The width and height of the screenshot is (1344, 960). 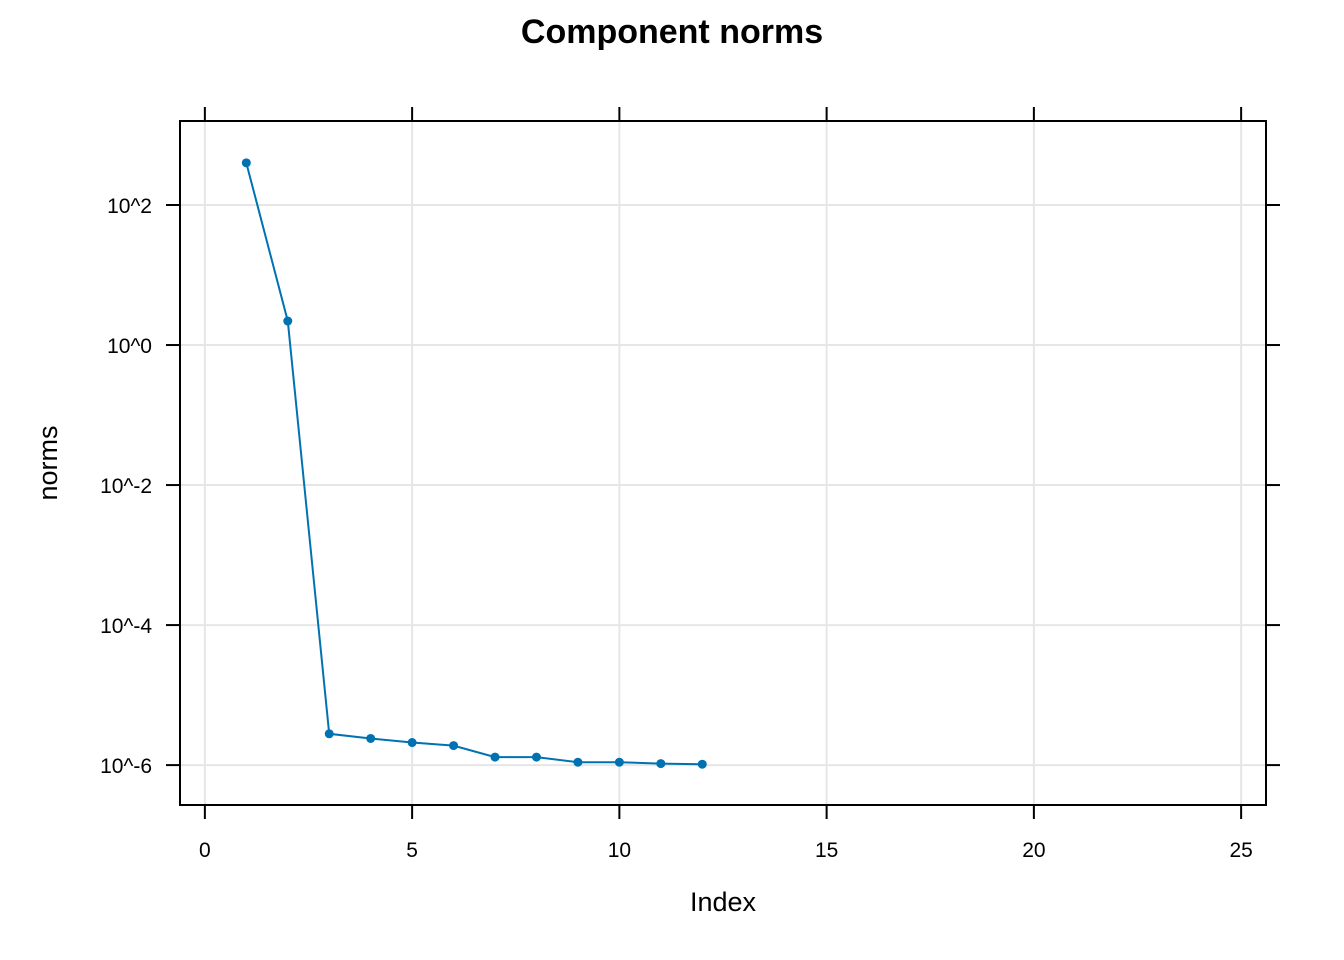 I want to click on chart-title: Component norms, so click(x=672, y=32).